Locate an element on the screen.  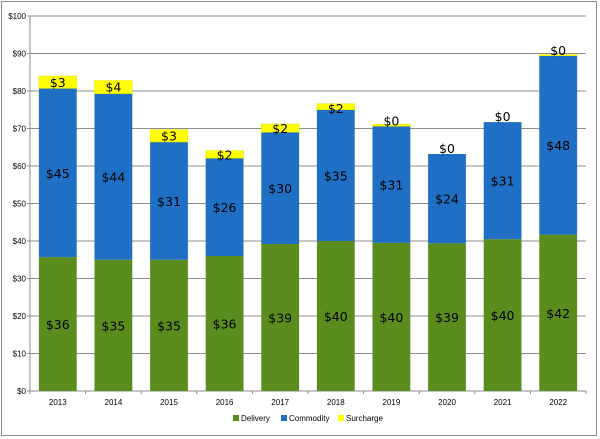
y-tick-labels: $0 $10 $20 $30 $40 $50 $60 $70 $80 $90 $100 is located at coordinates (17, 204).